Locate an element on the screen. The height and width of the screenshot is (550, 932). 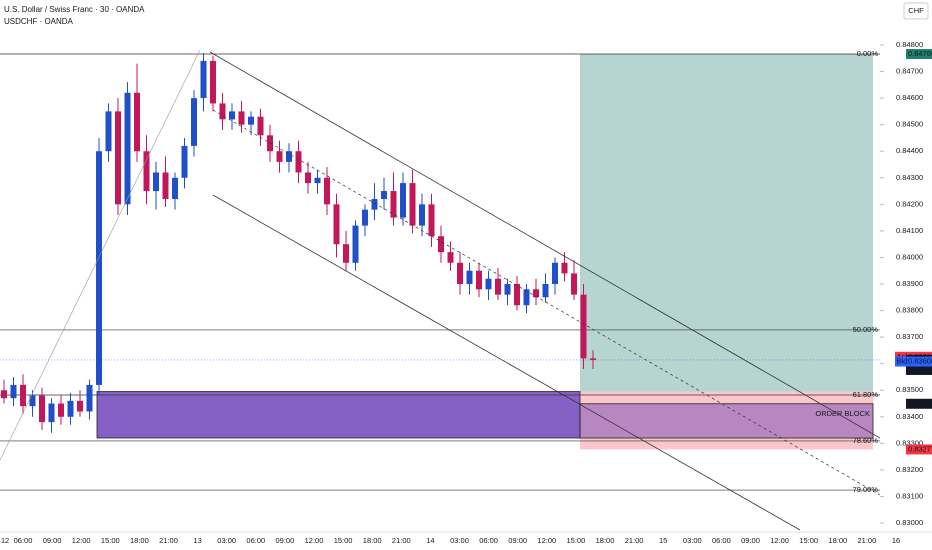
y-tick-label: 0.84000 is located at coordinates (909, 256).